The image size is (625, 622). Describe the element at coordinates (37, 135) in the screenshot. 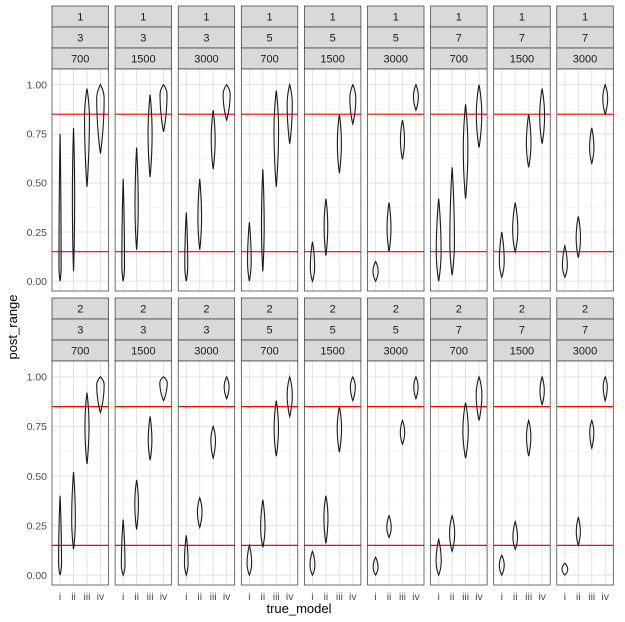

I see `y-tick-label: 0.75` at that location.